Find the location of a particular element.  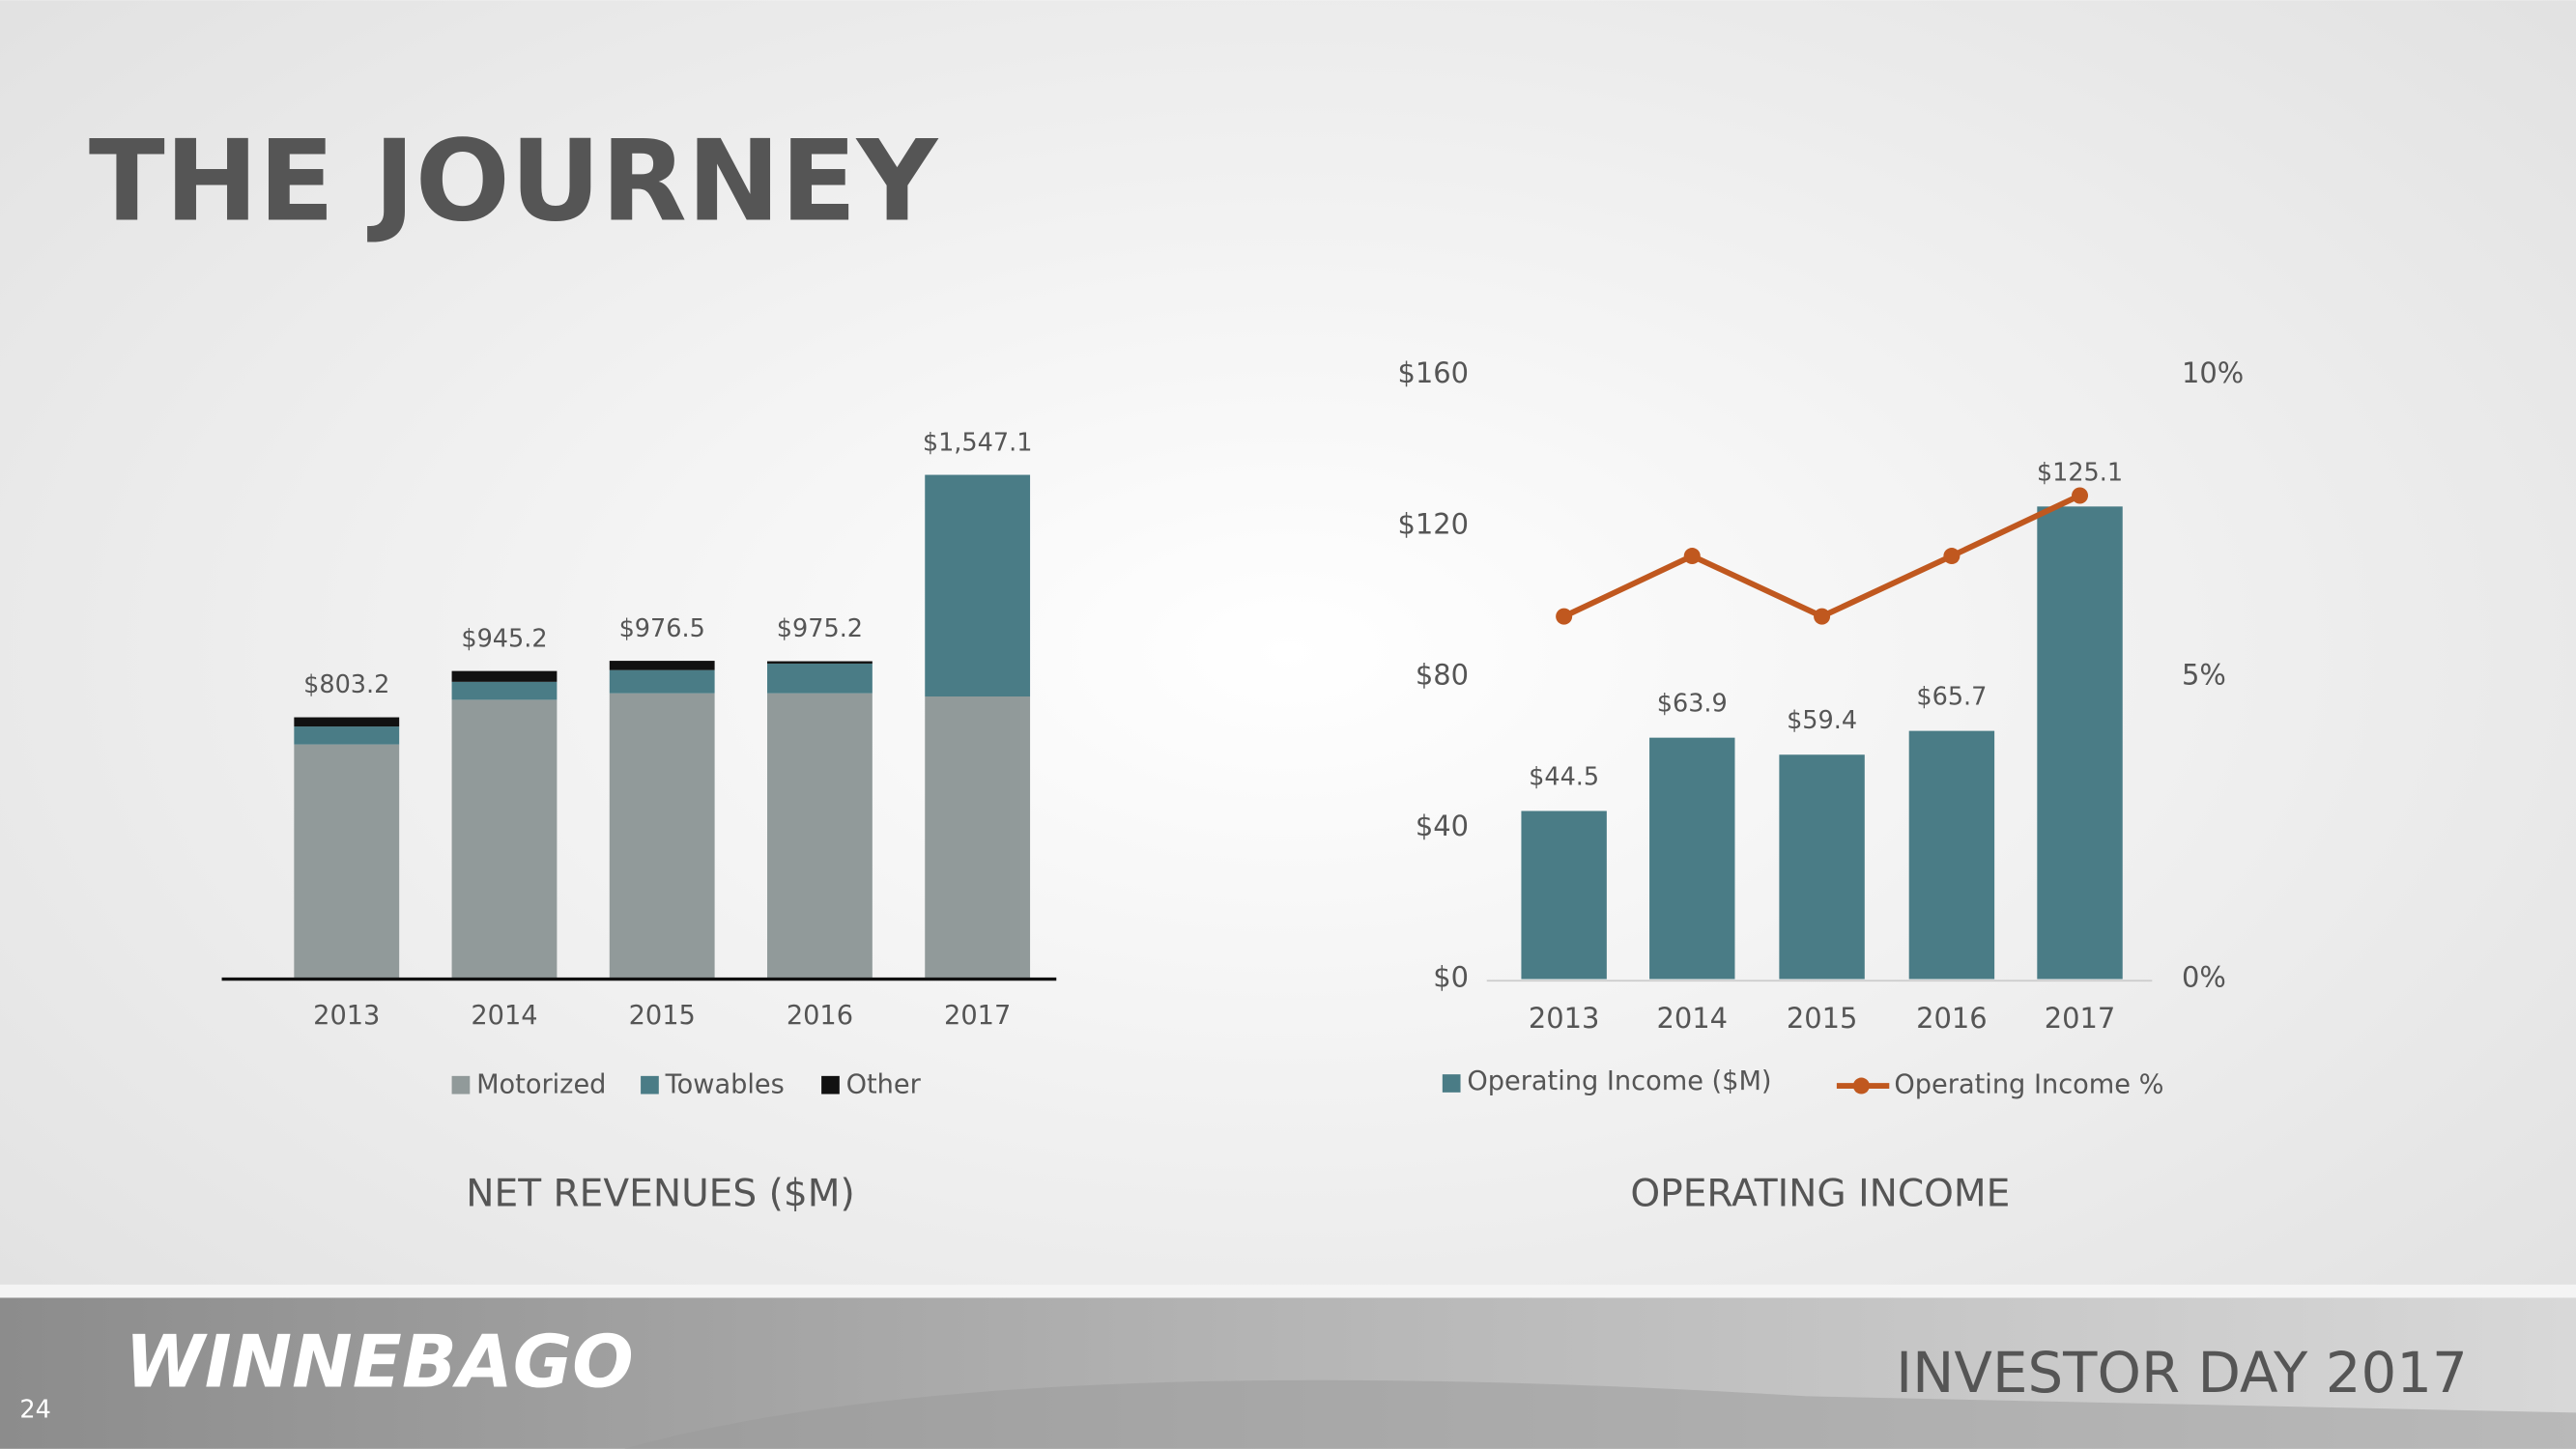

total-label: $803.2 is located at coordinates (346, 684).